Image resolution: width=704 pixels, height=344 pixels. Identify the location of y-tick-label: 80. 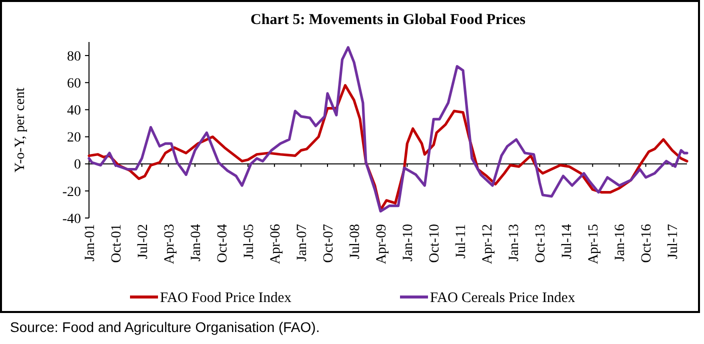
(74, 56).